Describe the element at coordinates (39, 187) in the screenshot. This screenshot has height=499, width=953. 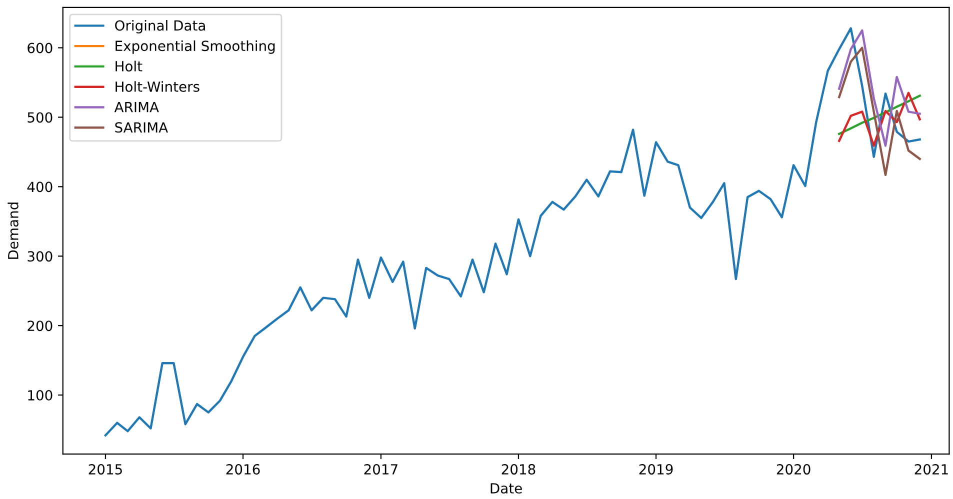
I see `y-tick-label: 400` at that location.